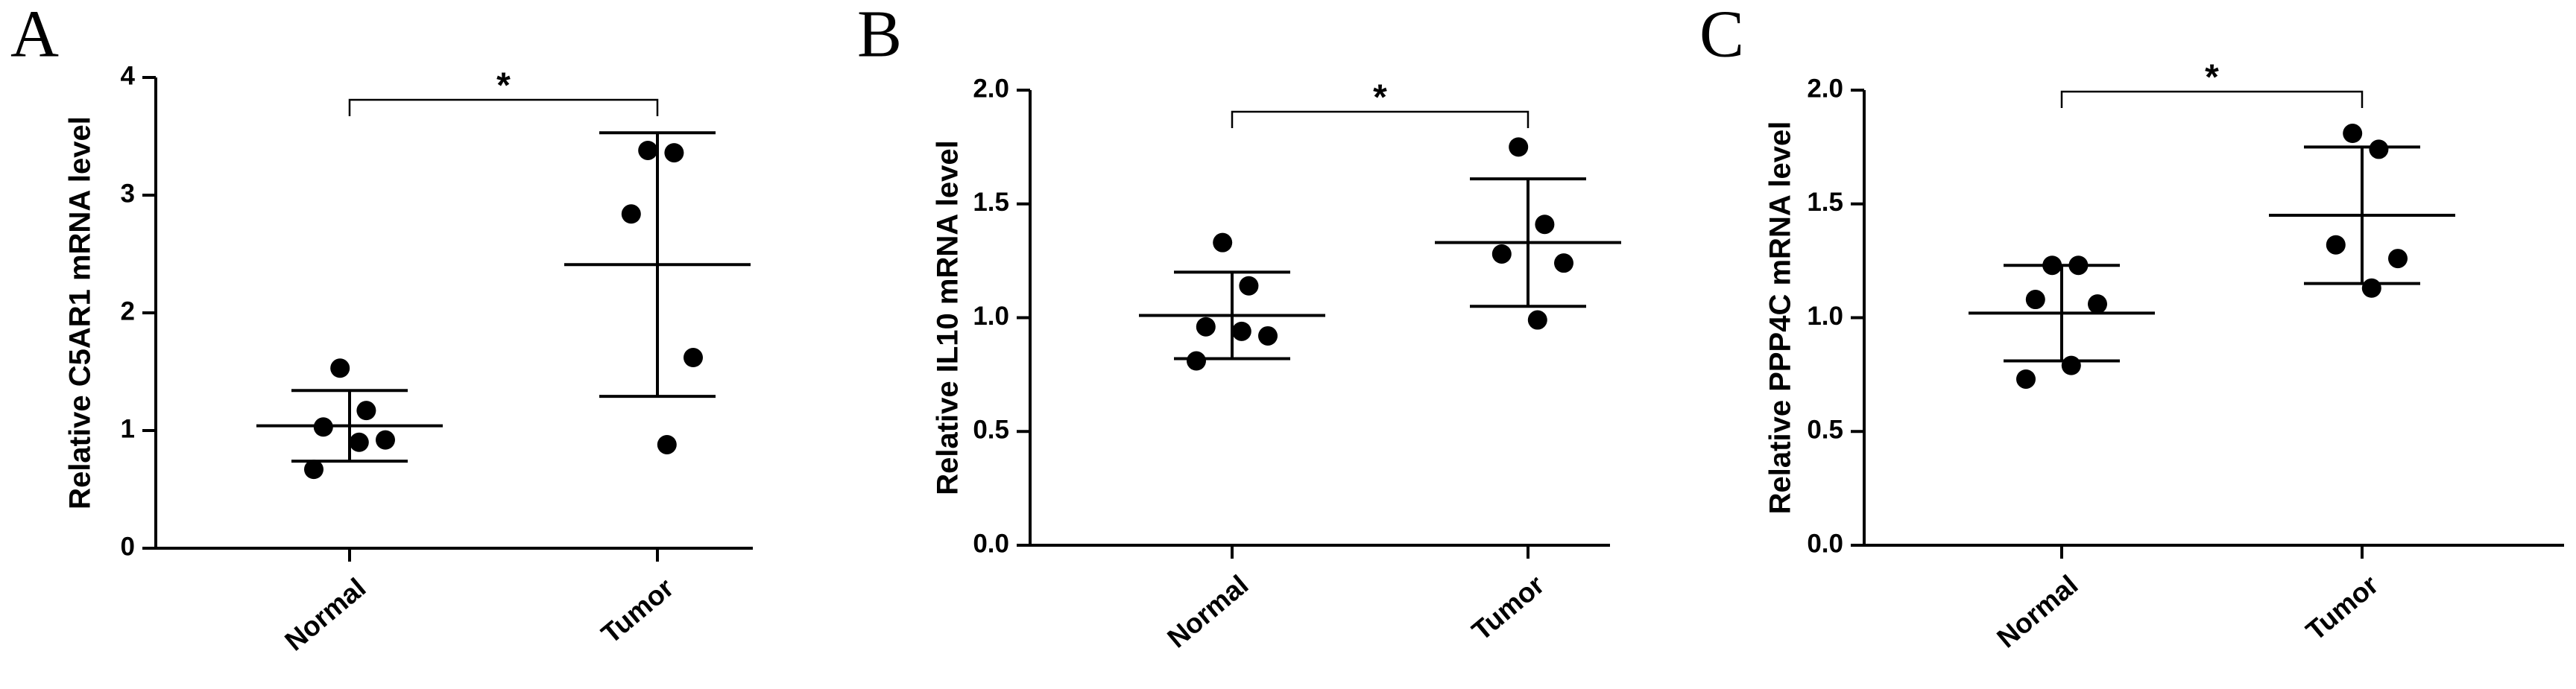  What do you see at coordinates (1780, 318) in the screenshot?
I see `y-axis-label: Relative PPP4C mRNA level` at bounding box center [1780, 318].